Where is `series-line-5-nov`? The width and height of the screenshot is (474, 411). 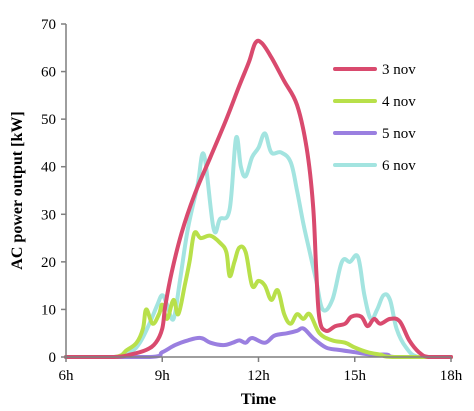 series-line-5-nov is located at coordinates (258, 343).